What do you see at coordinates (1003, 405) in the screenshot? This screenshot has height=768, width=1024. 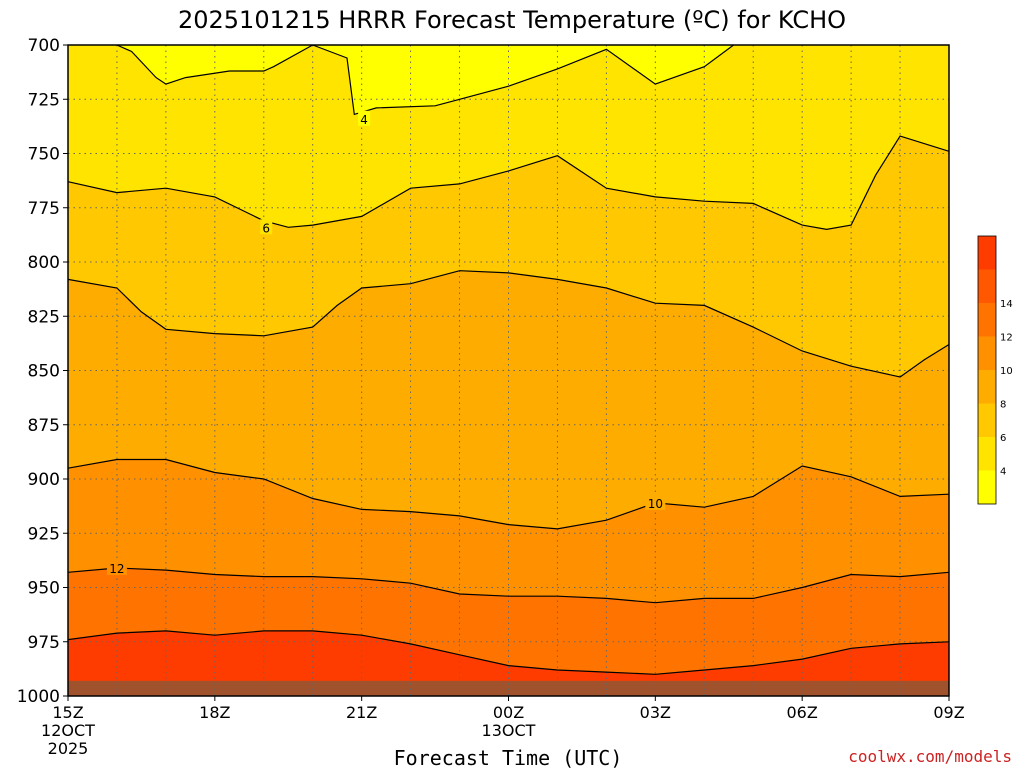 I see `colorbar-label: 8` at bounding box center [1003, 405].